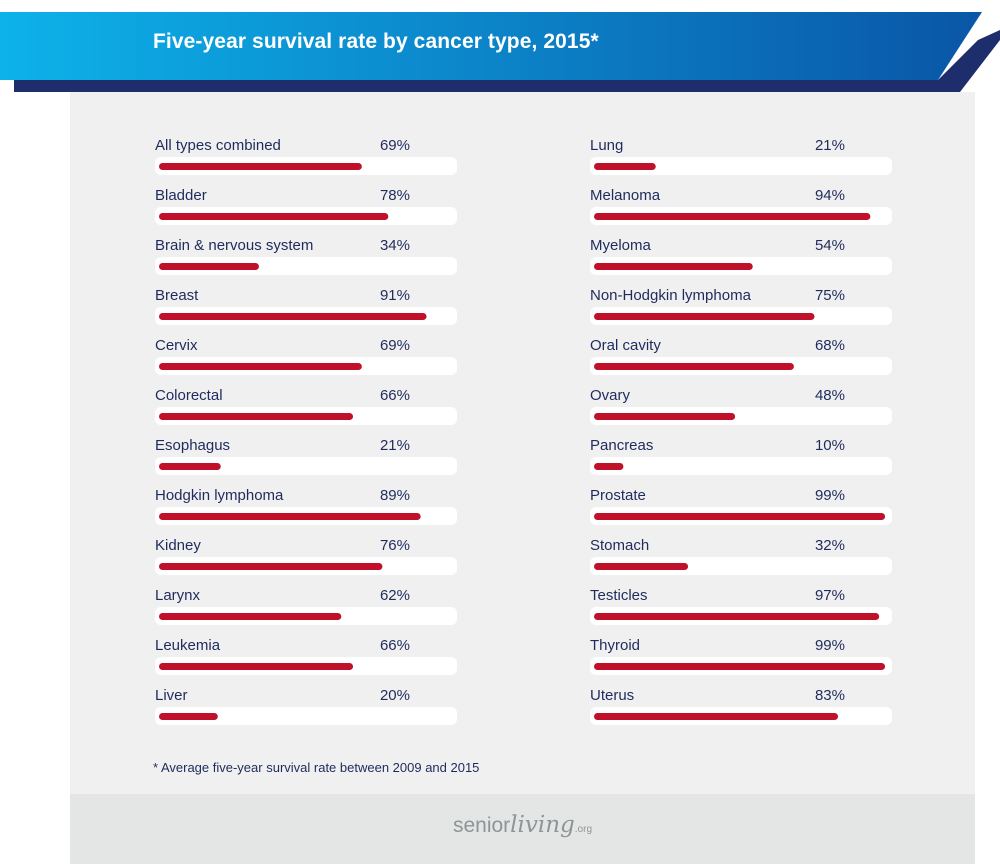 The image size is (1000, 864). What do you see at coordinates (181, 195) in the screenshot?
I see `category-label: Bladder` at bounding box center [181, 195].